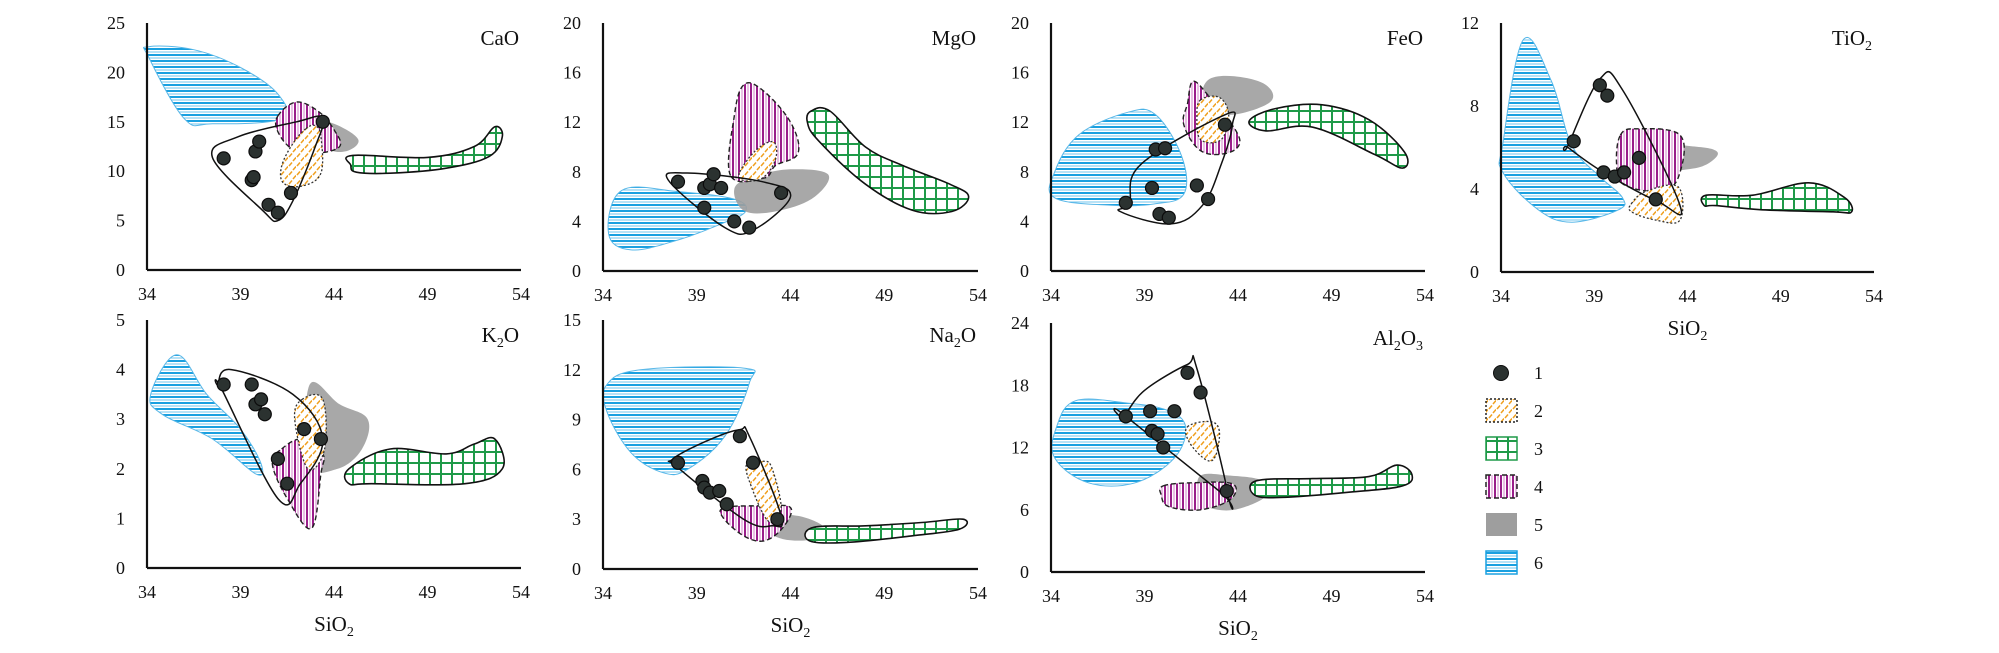 This screenshot has height=653, width=1999. I want to click on legend-item-1: 1, so click(1518, 373).